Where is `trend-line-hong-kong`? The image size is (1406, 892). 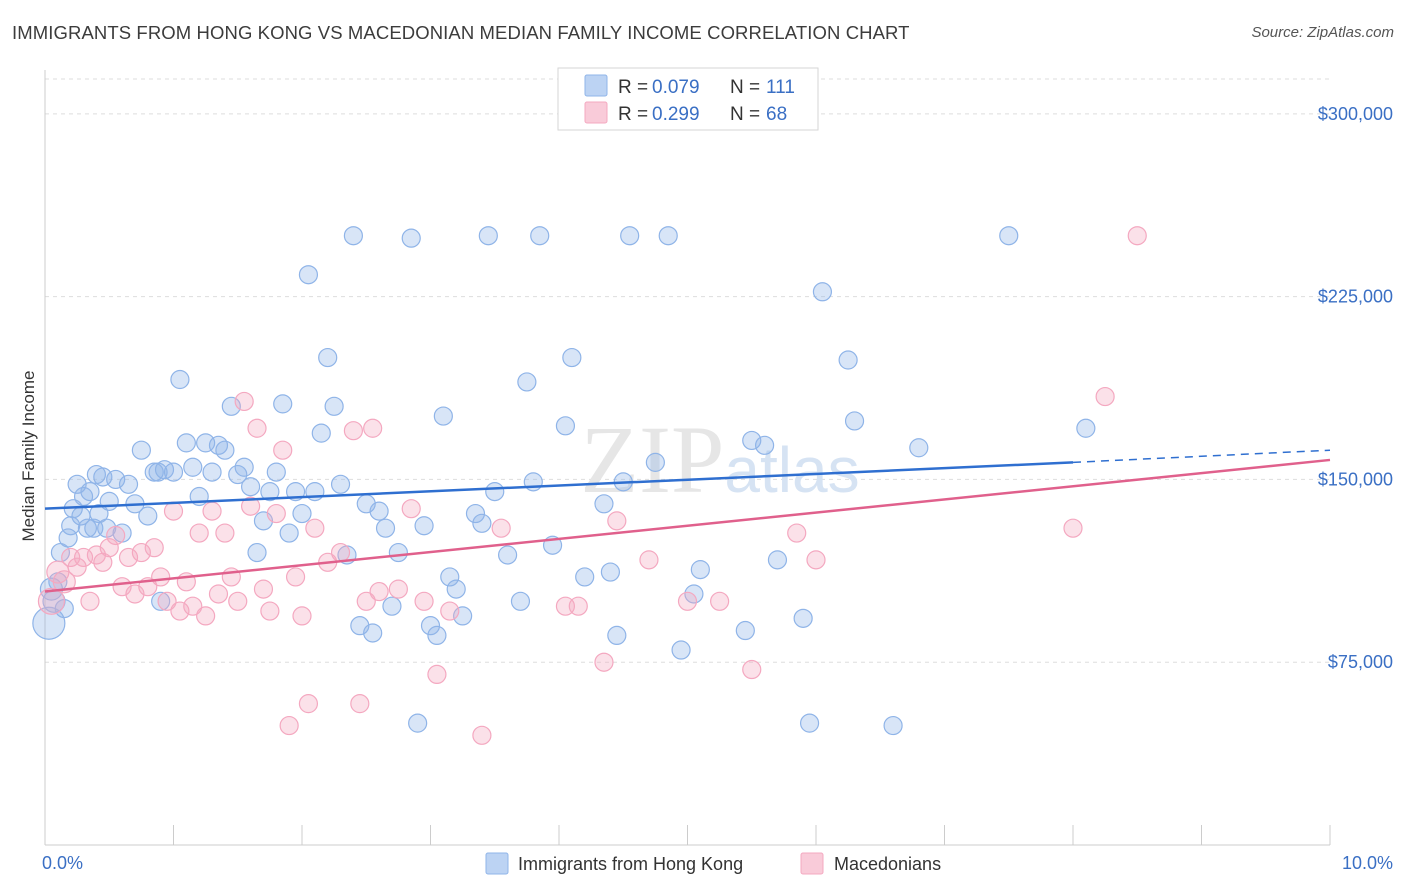
trend-line-hong-kong is located at coordinates (559, 485).